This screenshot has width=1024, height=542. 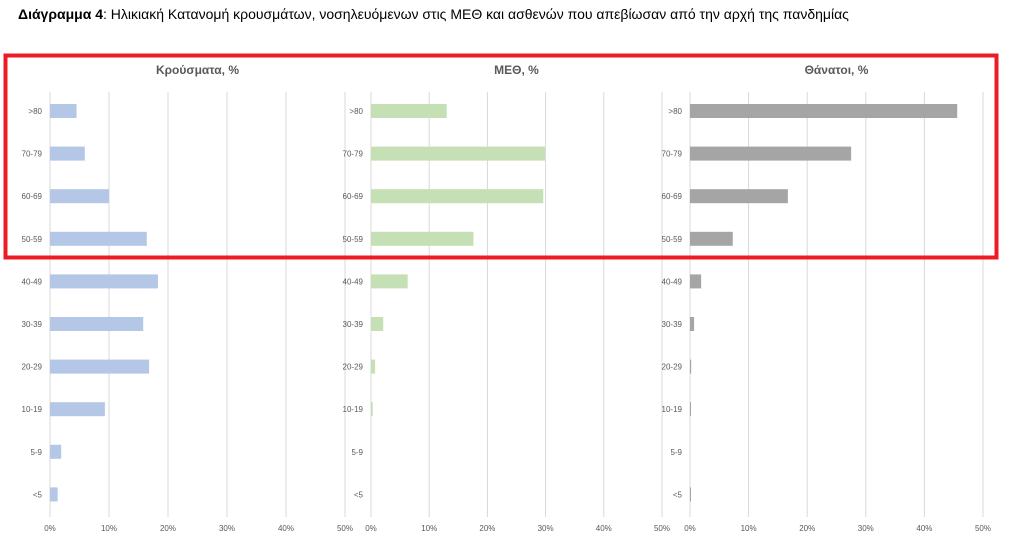 I want to click on caption-label: Διάγραμμα 4, so click(x=61, y=14).